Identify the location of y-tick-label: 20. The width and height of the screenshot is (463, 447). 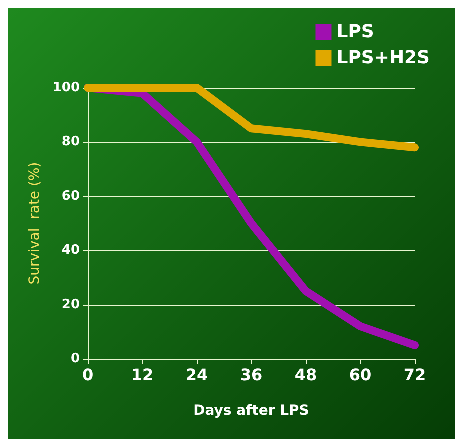
(71, 304).